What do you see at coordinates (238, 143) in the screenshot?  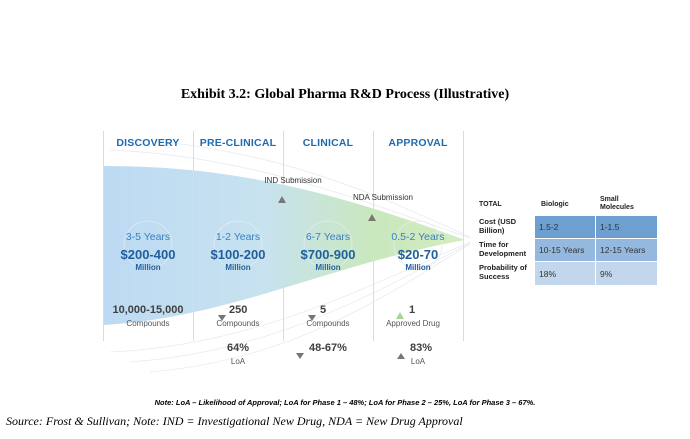 I see `phase-heading-preclinical: PRE-CLINICAL` at bounding box center [238, 143].